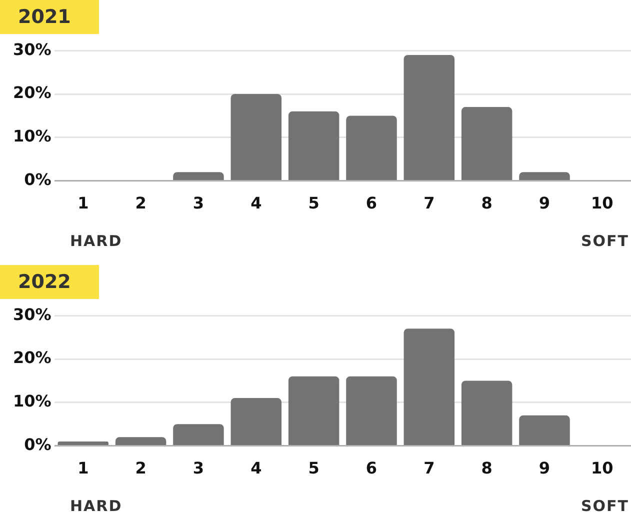  What do you see at coordinates (49, 282) in the screenshot?
I see `chart-title: 2022` at bounding box center [49, 282].